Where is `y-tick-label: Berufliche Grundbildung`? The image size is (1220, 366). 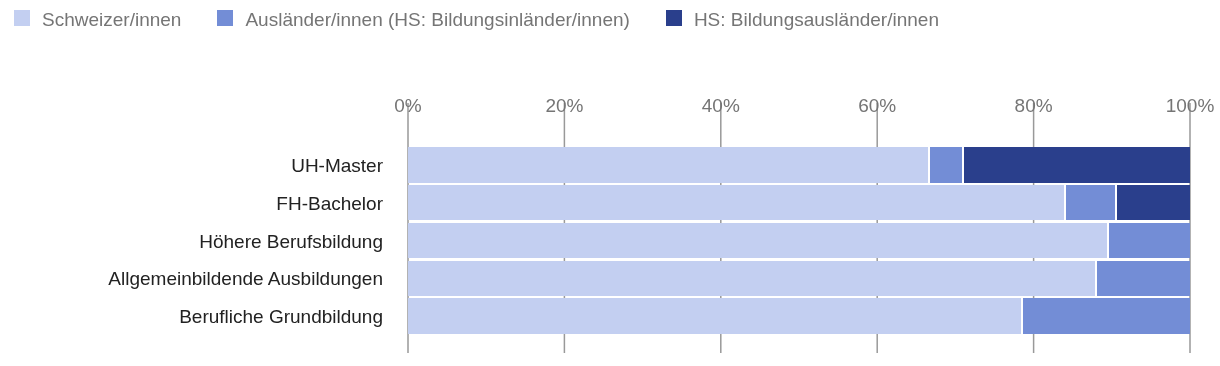 y-tick-label: Berufliche Grundbildung is located at coordinates (281, 317).